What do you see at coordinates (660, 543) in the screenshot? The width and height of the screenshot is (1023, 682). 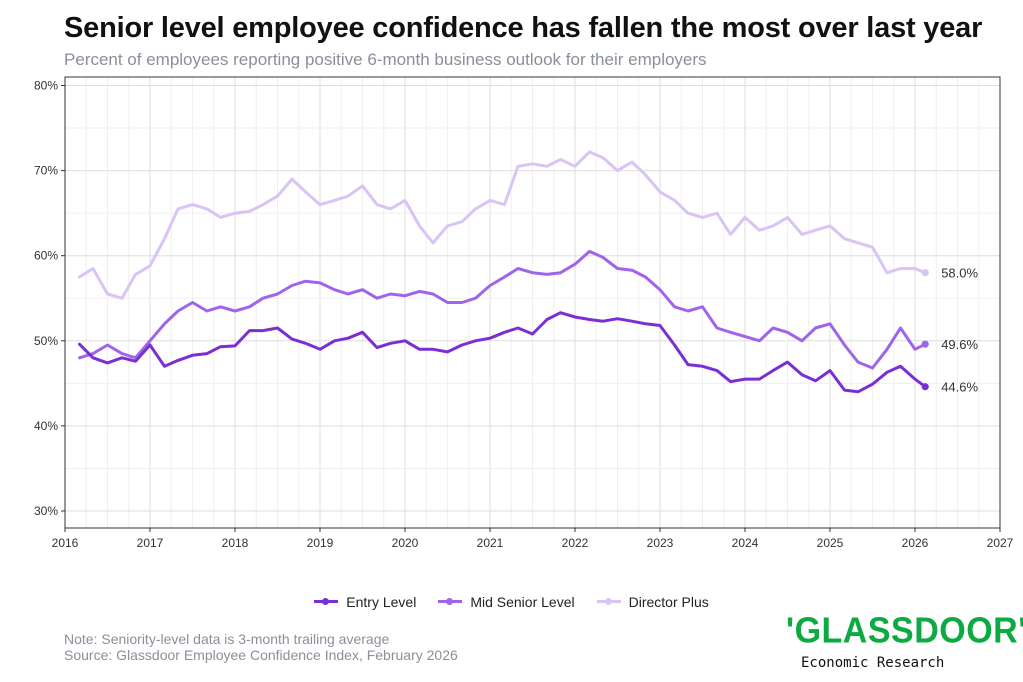 I see `x-tick-label: 2023` at bounding box center [660, 543].